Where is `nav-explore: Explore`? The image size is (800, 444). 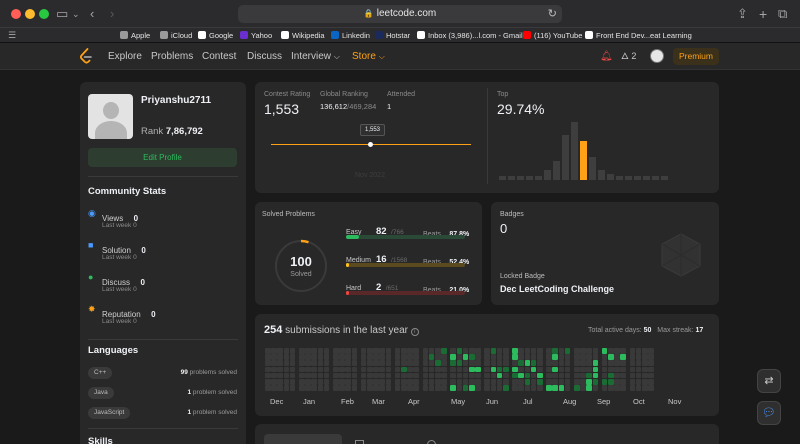
nav-explore: Explore is located at coordinates (125, 56).